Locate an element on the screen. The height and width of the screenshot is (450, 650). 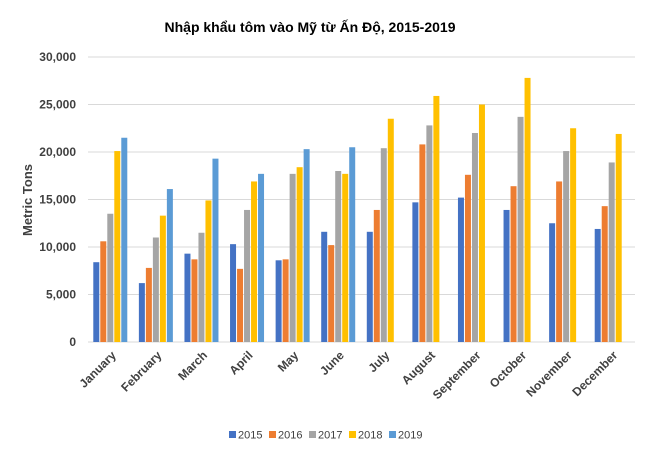
bar-2015-july is located at coordinates (369, 286).